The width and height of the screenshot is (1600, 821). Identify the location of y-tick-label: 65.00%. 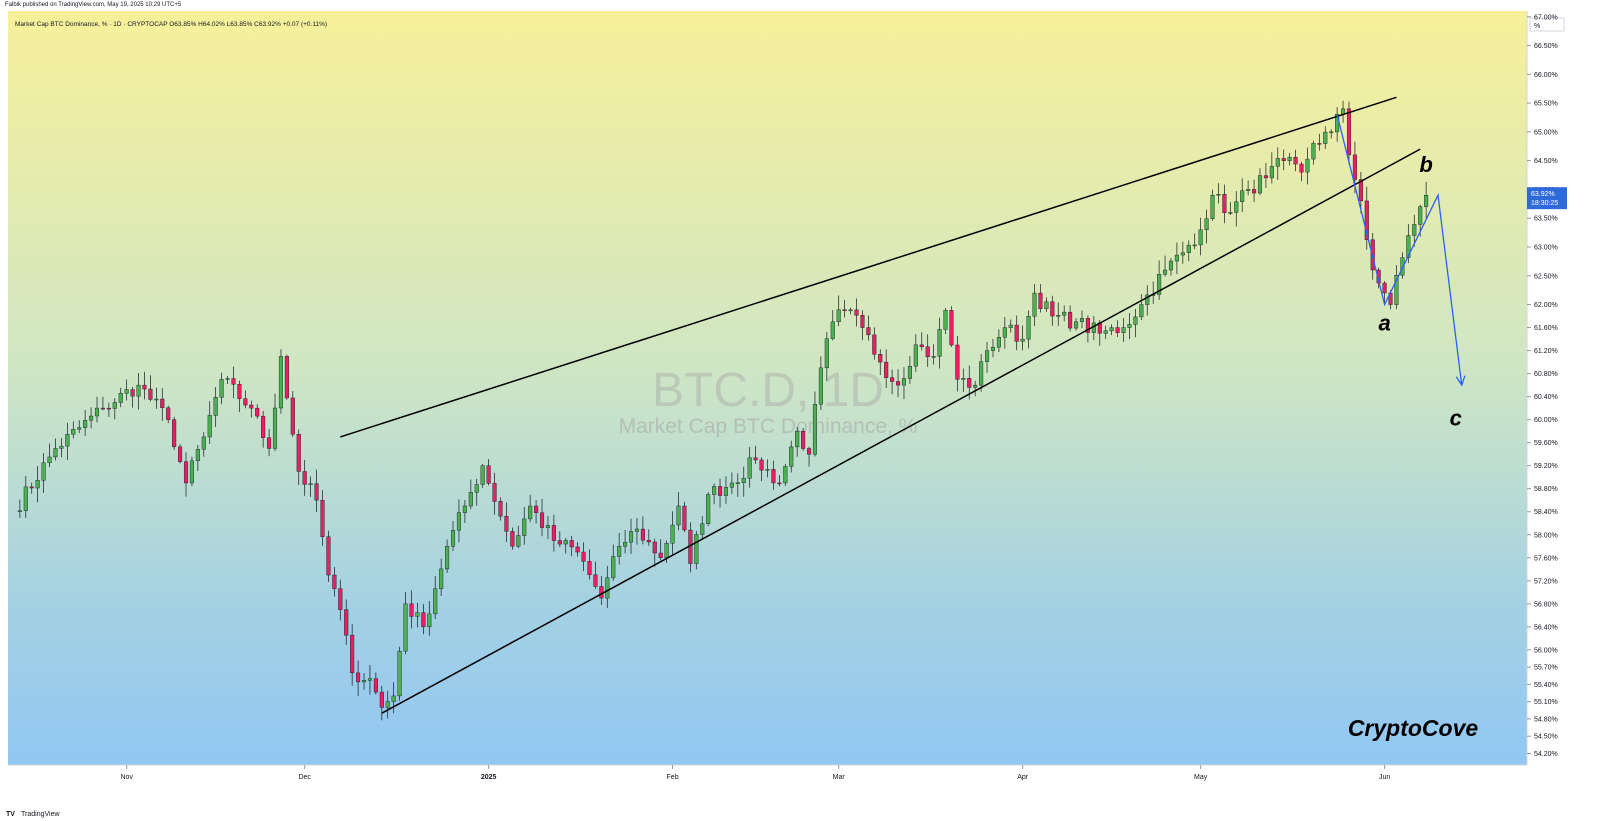
(1546, 132).